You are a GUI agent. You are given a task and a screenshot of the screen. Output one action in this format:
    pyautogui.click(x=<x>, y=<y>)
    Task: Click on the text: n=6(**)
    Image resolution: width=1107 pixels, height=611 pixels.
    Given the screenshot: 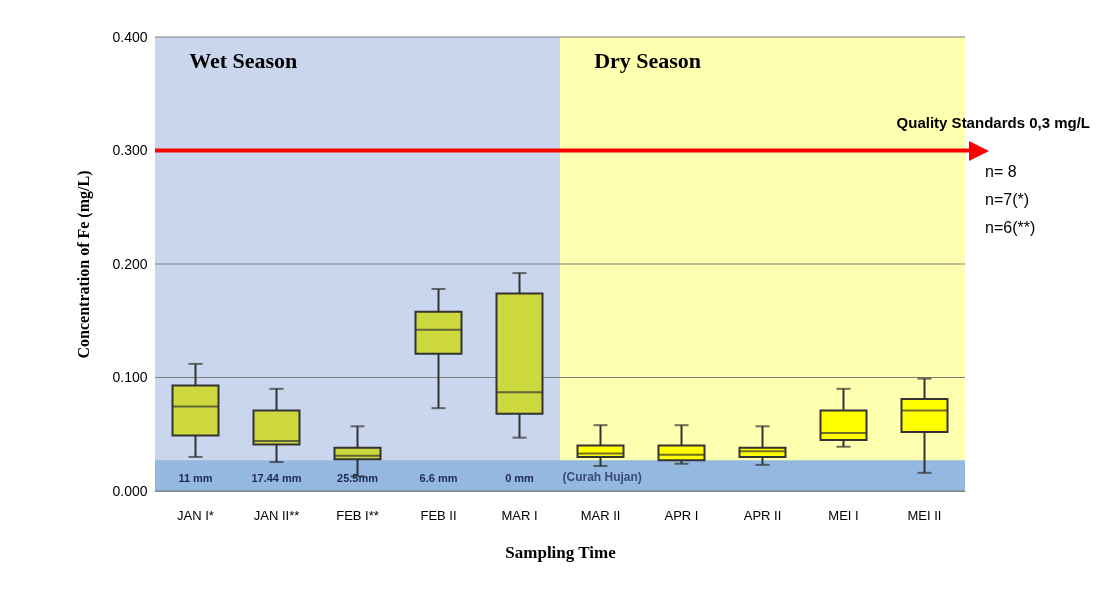 What is the action you would take?
    pyautogui.click(x=1010, y=227)
    